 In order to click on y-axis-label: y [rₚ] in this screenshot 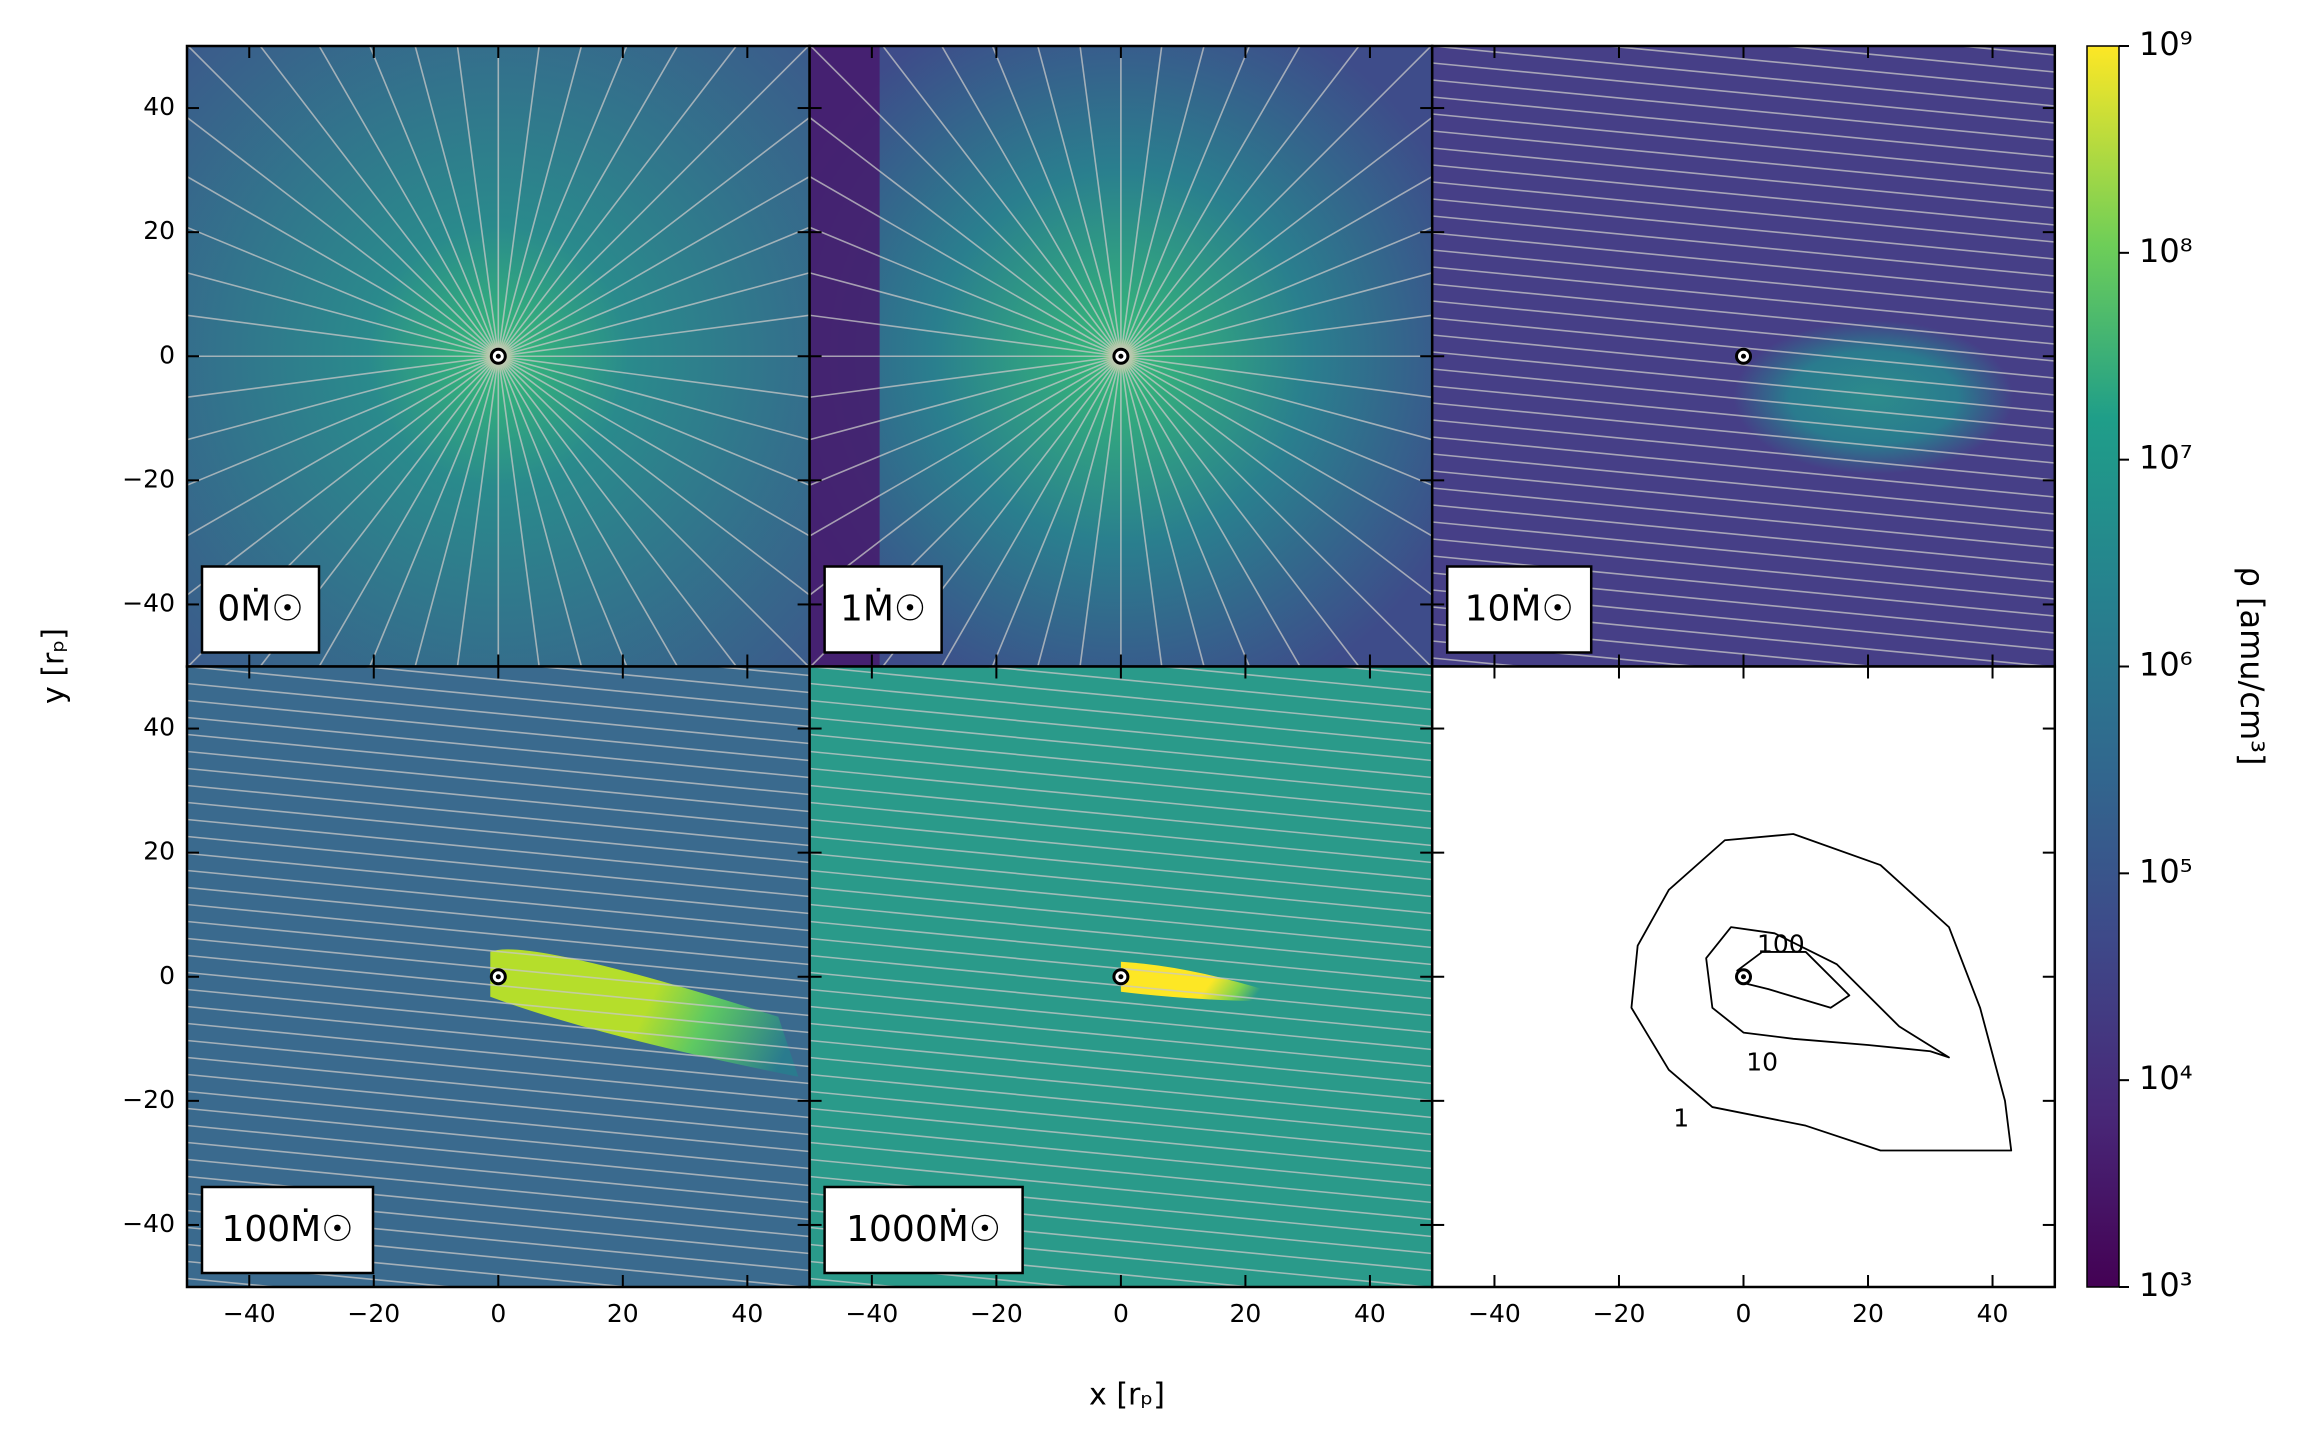, I will do `click(54, 666)`.